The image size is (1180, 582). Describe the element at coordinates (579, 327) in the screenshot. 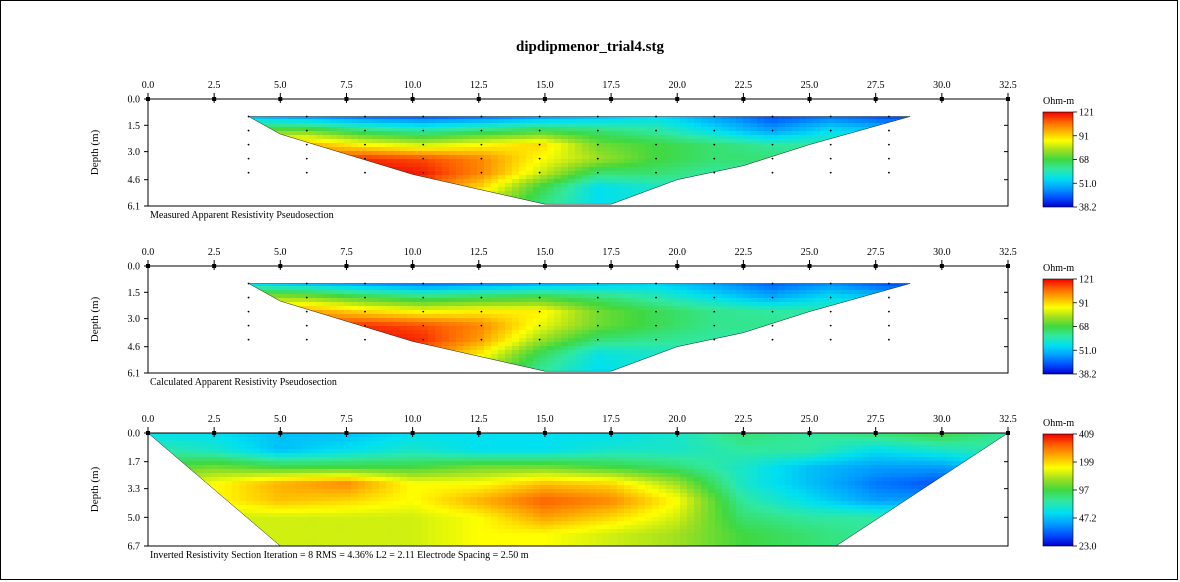

I see `section-outline` at that location.